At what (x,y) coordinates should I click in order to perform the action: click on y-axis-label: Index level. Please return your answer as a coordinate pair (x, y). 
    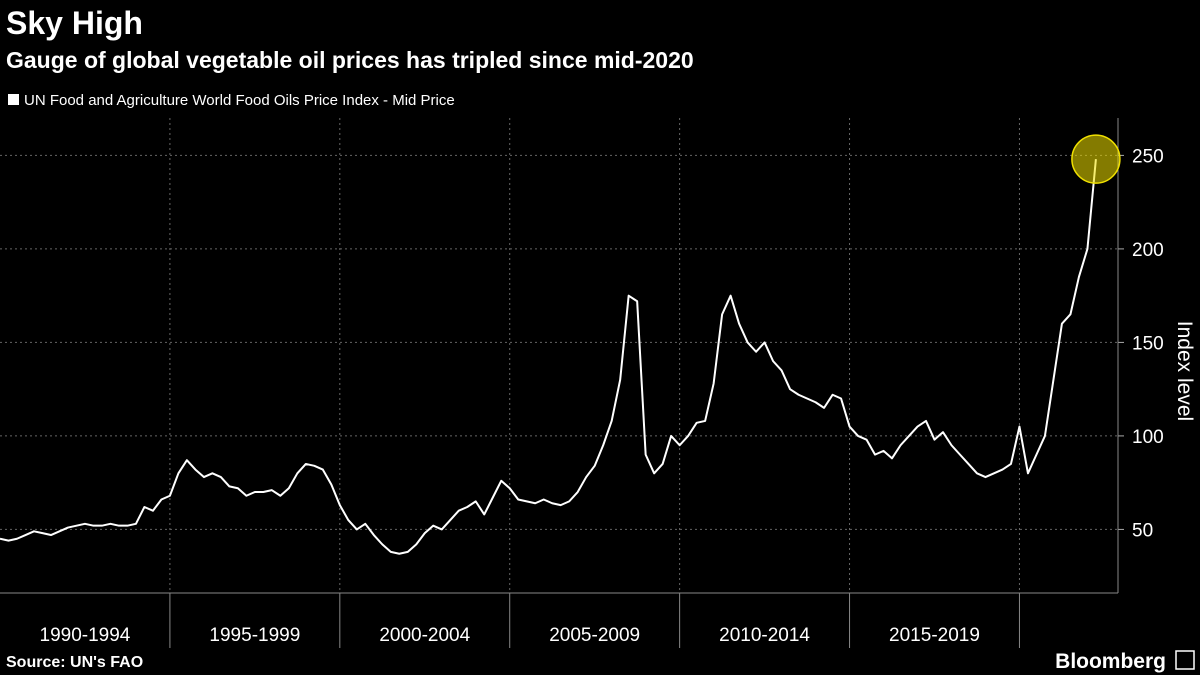
    Looking at the image, I should click on (1184, 371).